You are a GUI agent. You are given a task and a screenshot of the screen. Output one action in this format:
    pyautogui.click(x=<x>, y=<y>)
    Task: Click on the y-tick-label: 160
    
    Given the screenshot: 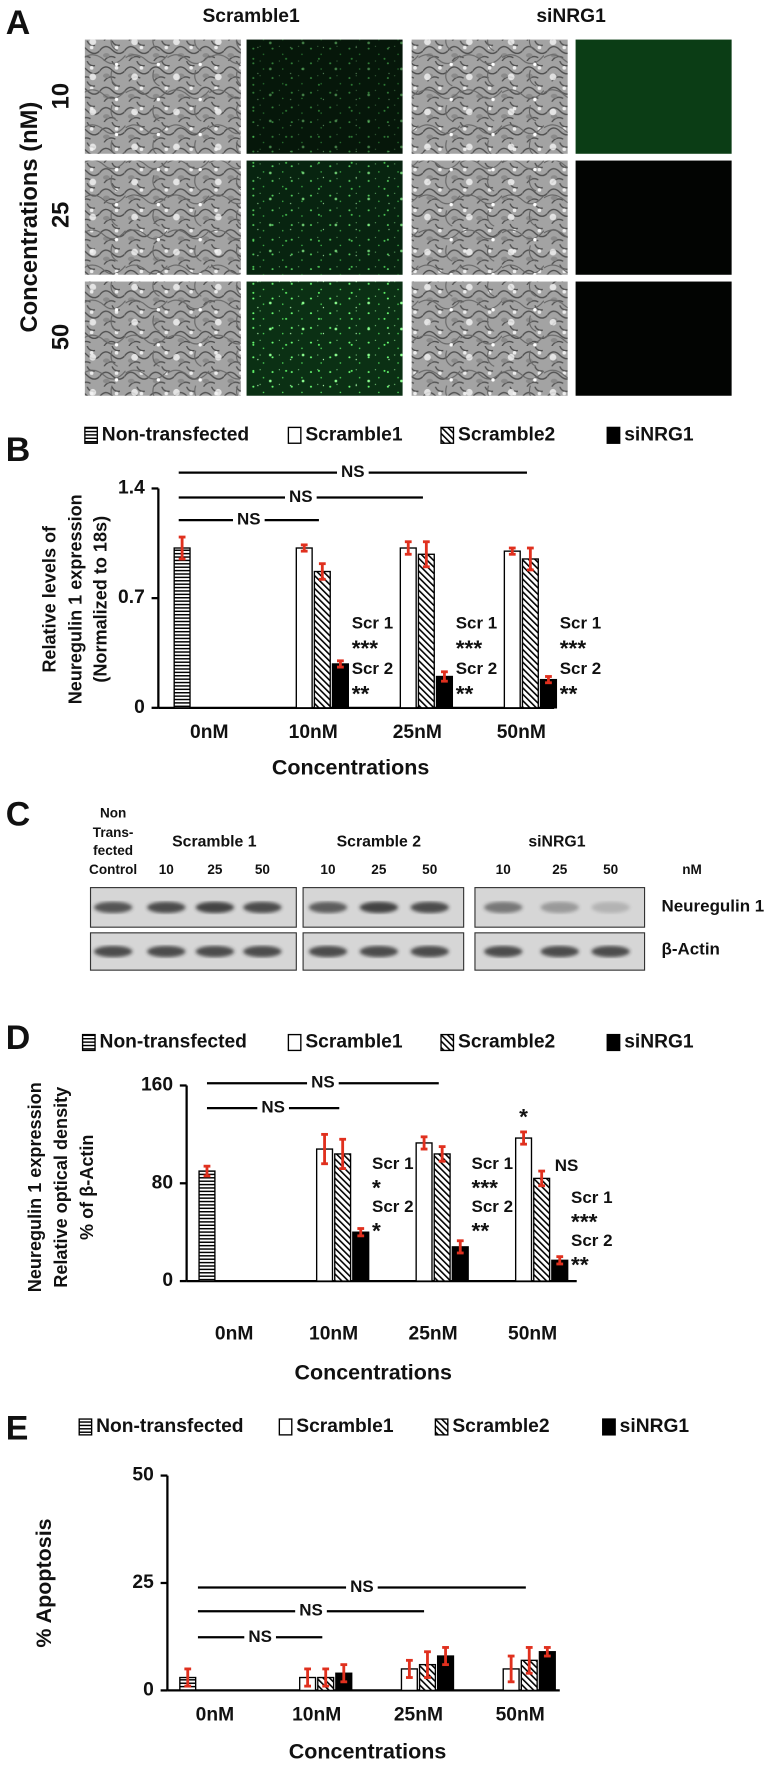 What is the action you would take?
    pyautogui.click(x=157, y=1085)
    